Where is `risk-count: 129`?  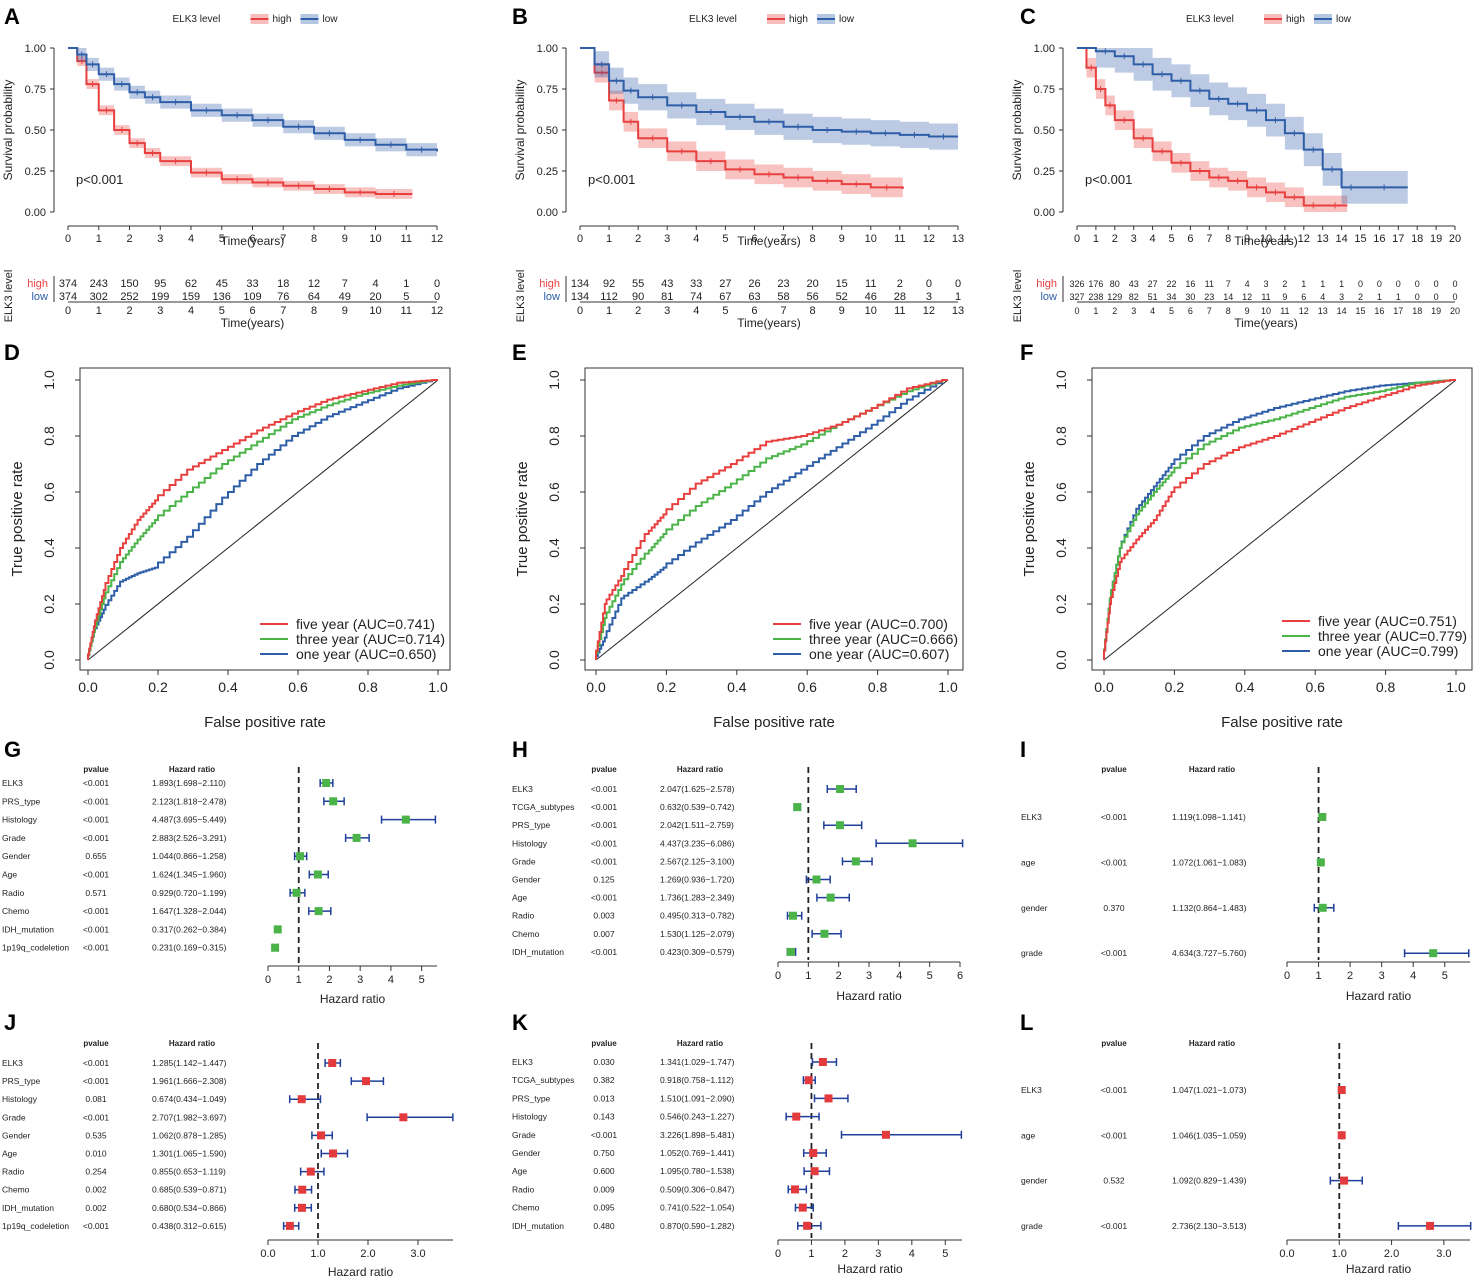
risk-count: 129 is located at coordinates (1114, 297).